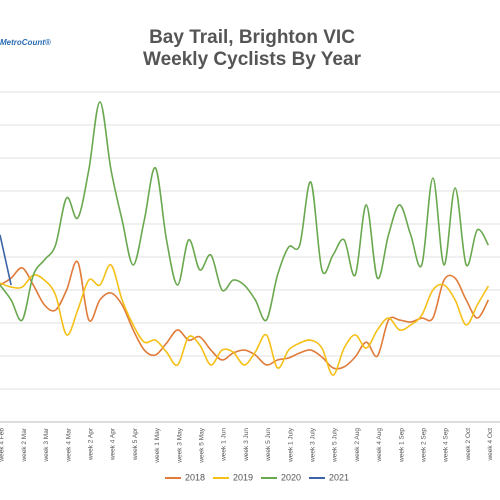 This screenshot has height=500, width=500. What do you see at coordinates (246, 445) in the screenshot?
I see `x-tick-label: week 3 Jun` at bounding box center [246, 445].